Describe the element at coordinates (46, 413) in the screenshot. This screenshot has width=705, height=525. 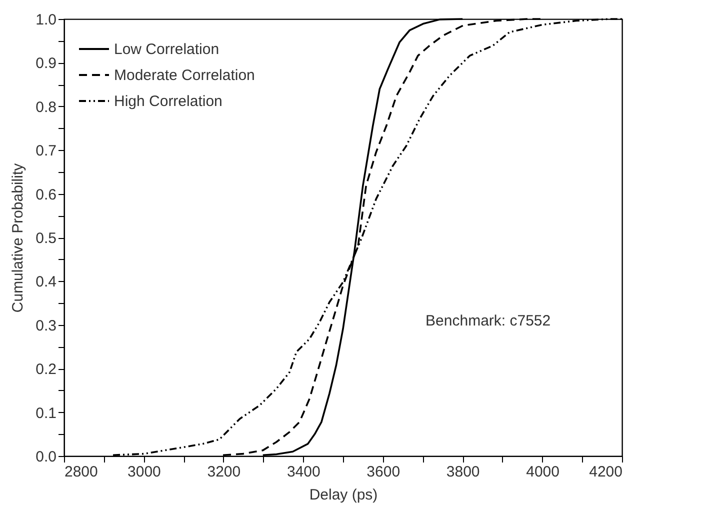
I see `y-tick-label: 0.1` at that location.